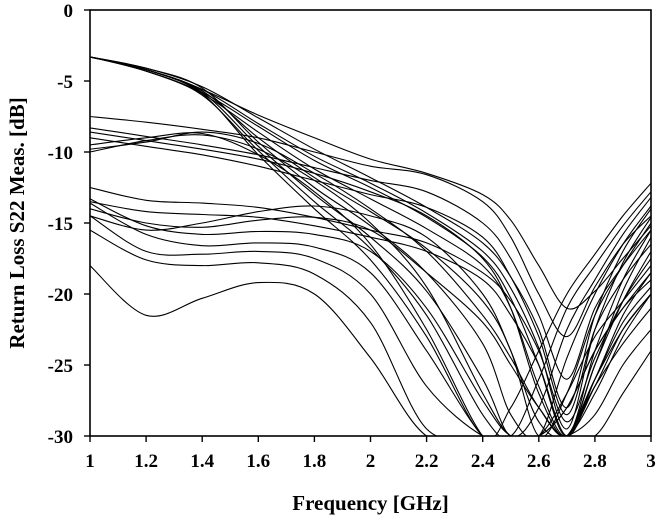 The width and height of the screenshot is (661, 522). I want to click on x-tick-label: 2.4, so click(483, 461).